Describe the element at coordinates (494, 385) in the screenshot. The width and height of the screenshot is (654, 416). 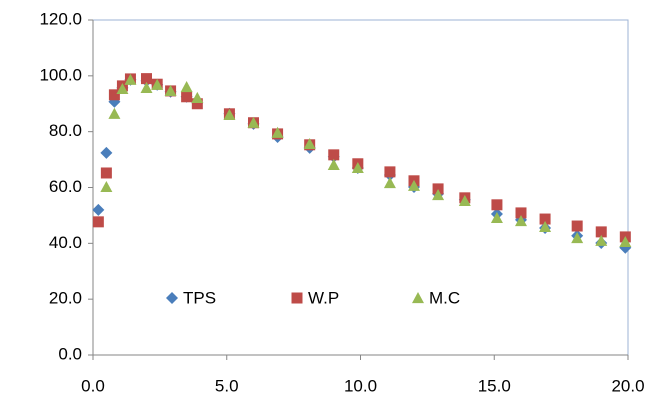
I see `x-tick-label: 15.0` at that location.